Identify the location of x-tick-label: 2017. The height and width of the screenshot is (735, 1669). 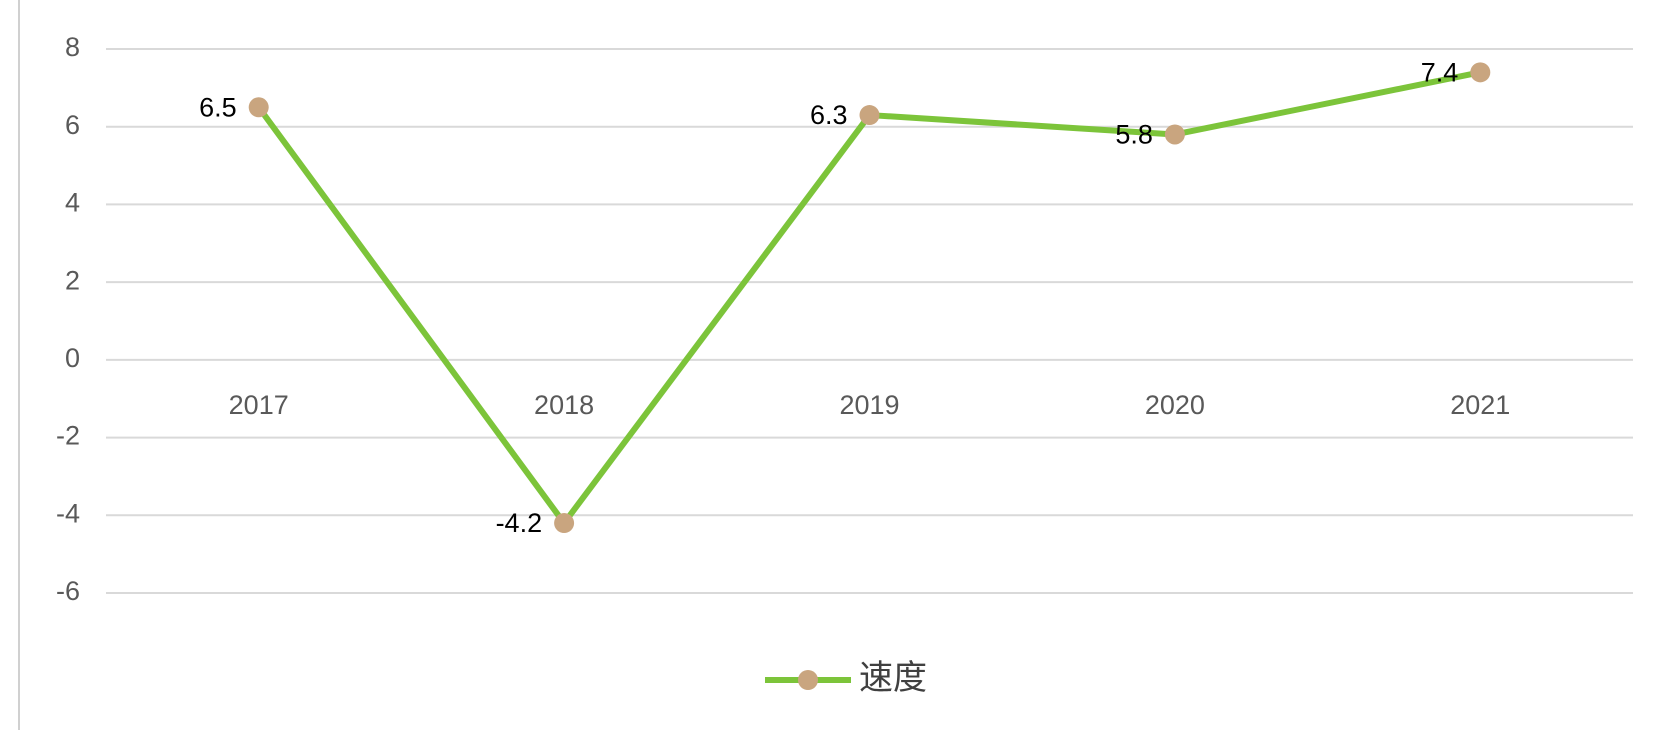
(259, 405).